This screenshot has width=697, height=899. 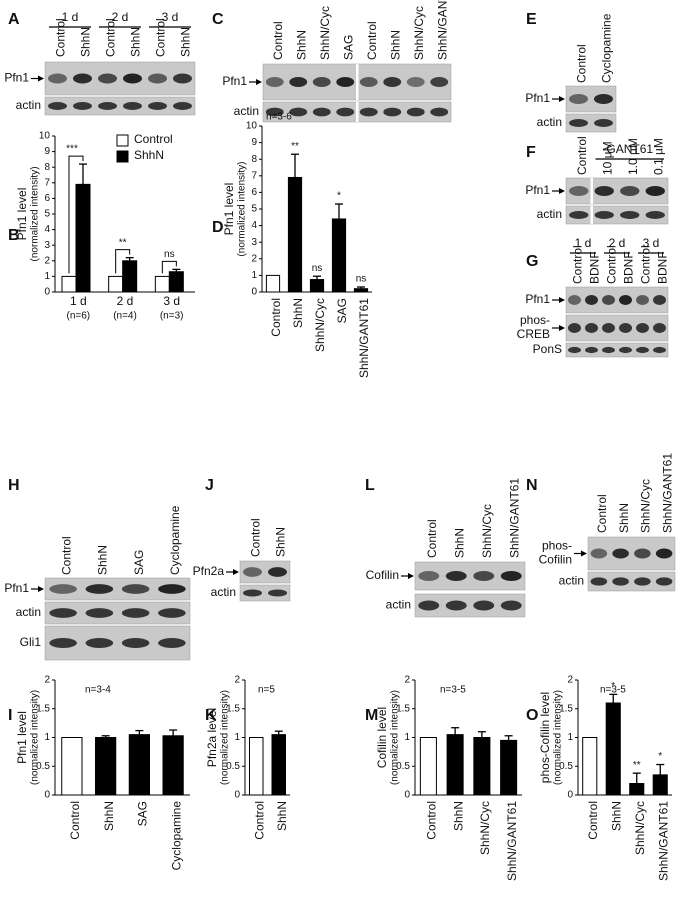 What do you see at coordinates (607, 48) in the screenshot?
I see `lane-label: Cyclopamine` at bounding box center [607, 48].